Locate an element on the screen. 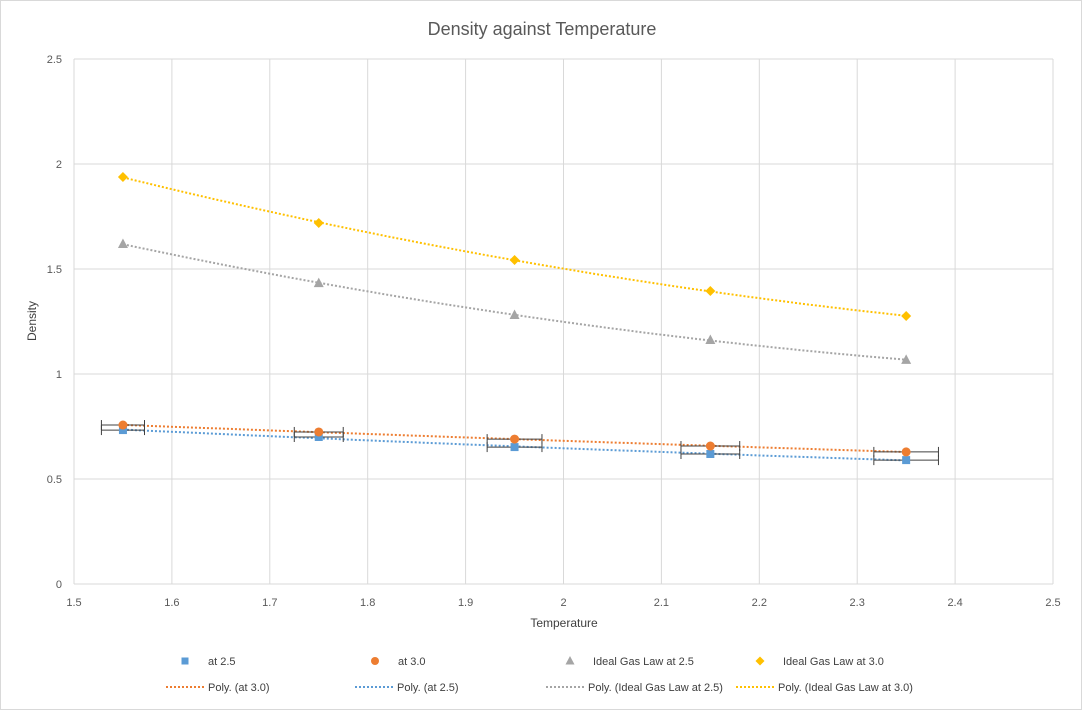 Image resolution: width=1082 pixels, height=710 pixels. legend-entry: Poly. (Ideal Gas Law at 3.0) is located at coordinates (824, 688).